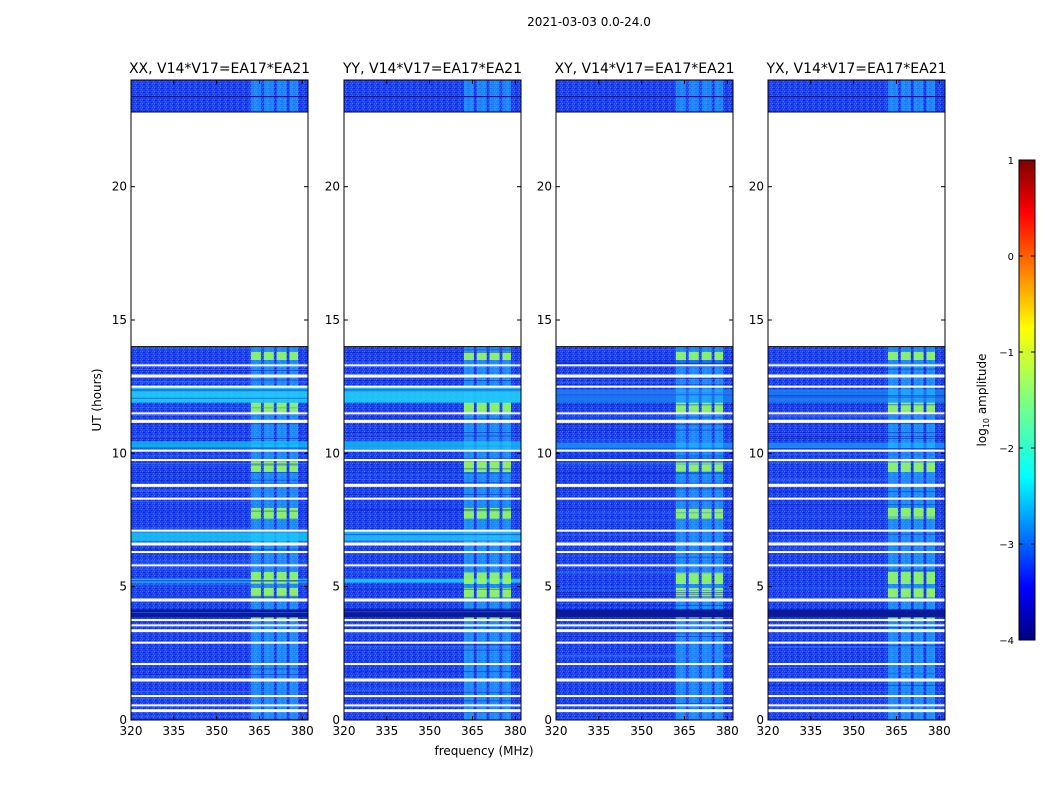 This screenshot has height=800, width=1050. Describe the element at coordinates (432, 400) in the screenshot. I see `panel-frame` at that location.